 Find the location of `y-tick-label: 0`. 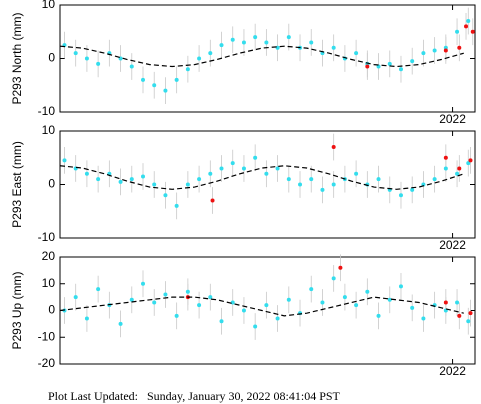

y-tick-label: 0 is located at coordinates (51, 310).